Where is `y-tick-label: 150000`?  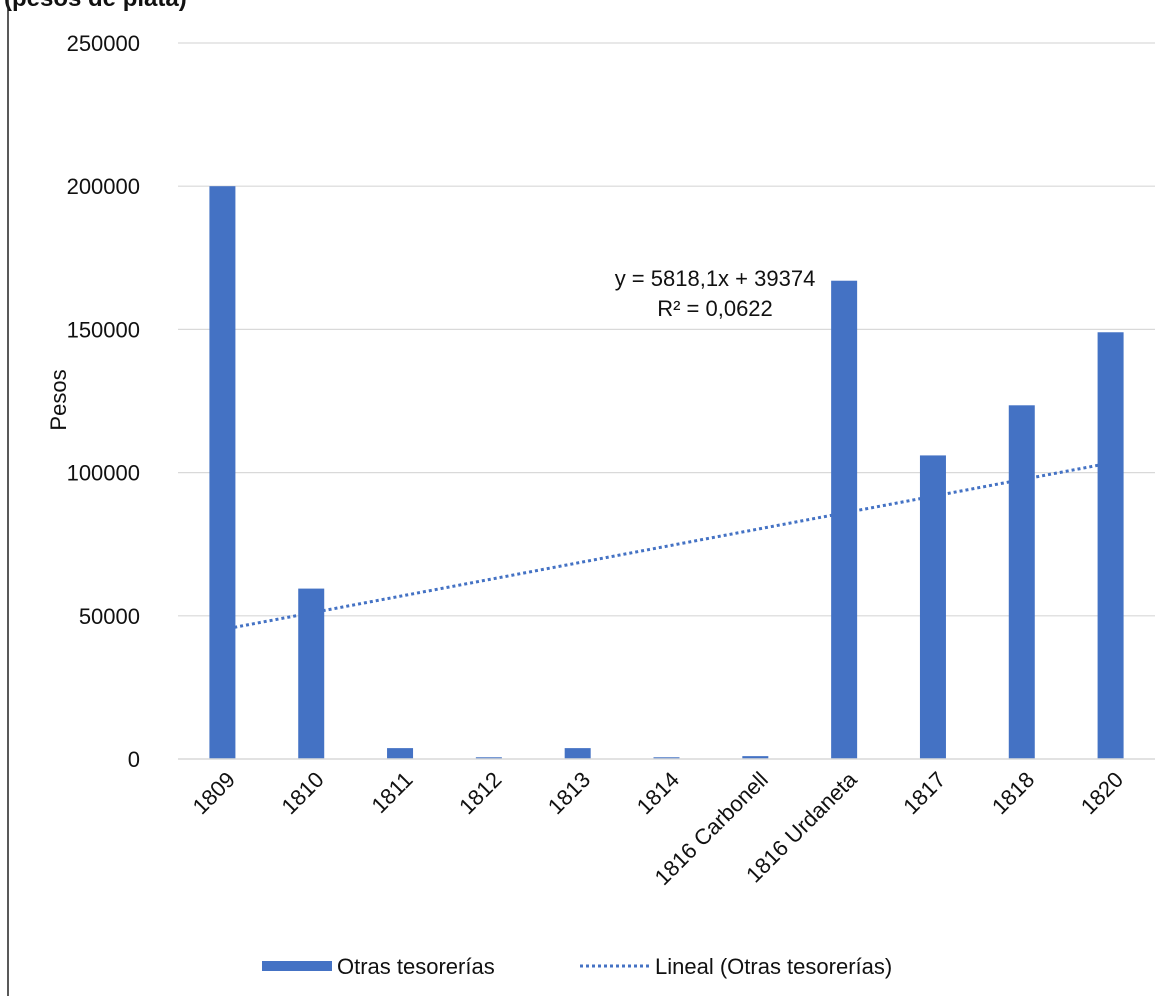
y-tick-label: 150000 is located at coordinates (103, 329).